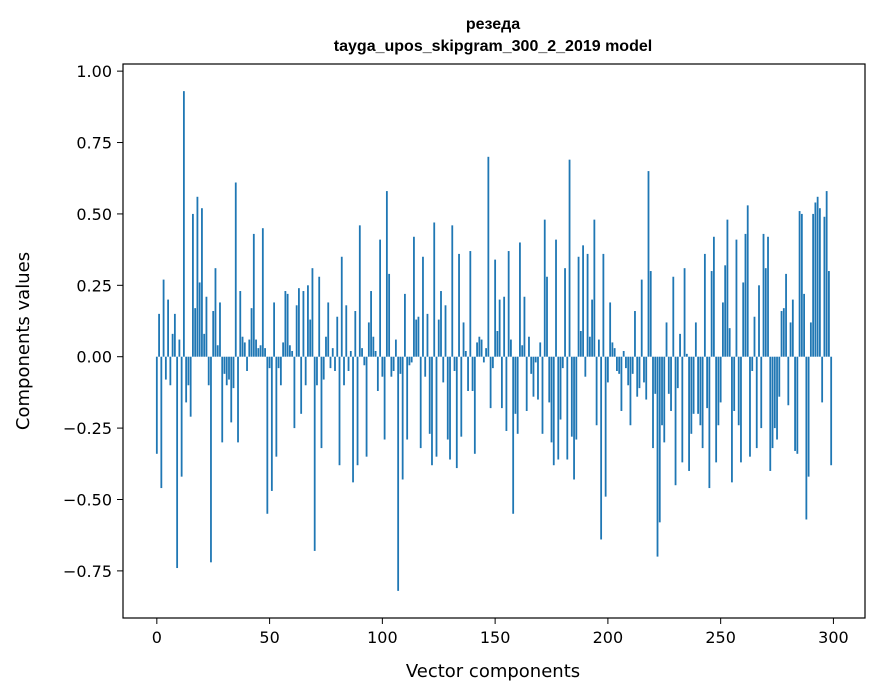 Image resolution: width=880 pixels, height=700 pixels. I want to click on y-tick-label: −0.25, so click(87, 428).